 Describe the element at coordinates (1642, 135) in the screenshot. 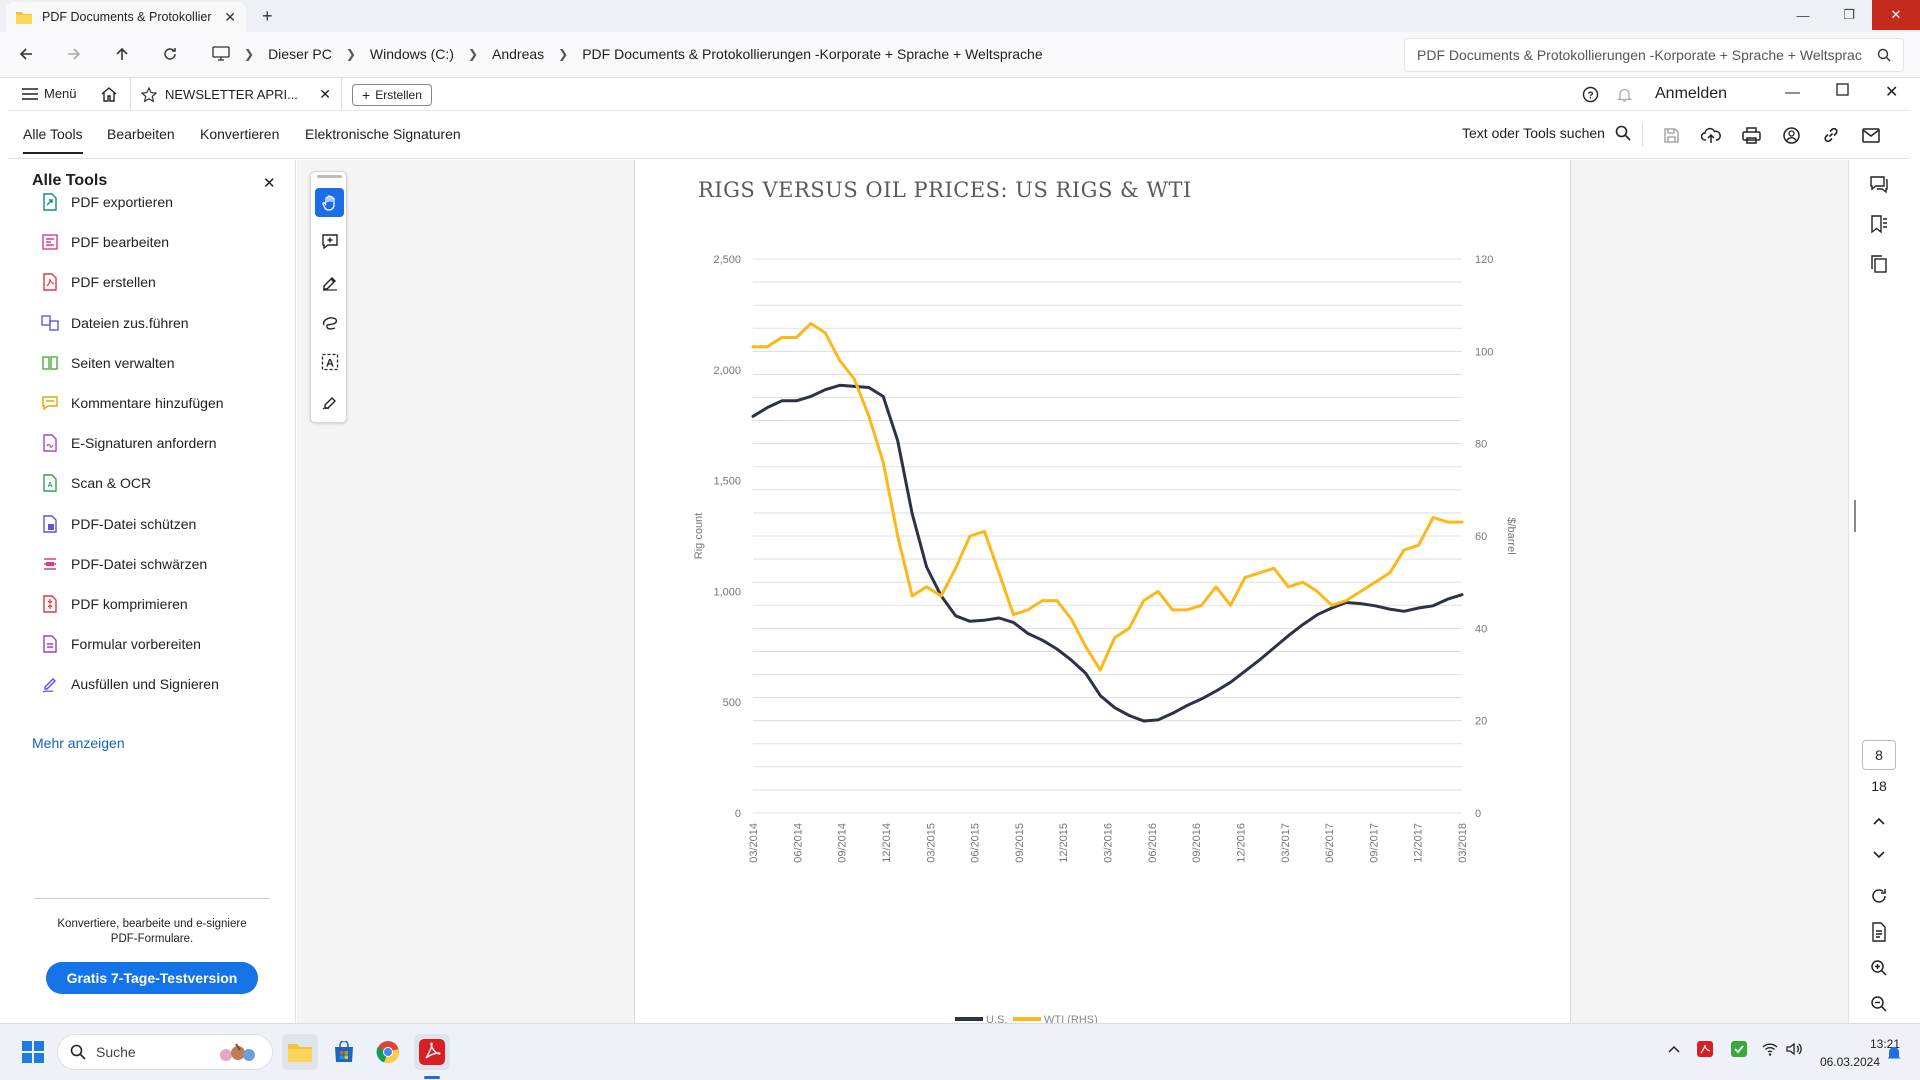

I see `divider` at that location.